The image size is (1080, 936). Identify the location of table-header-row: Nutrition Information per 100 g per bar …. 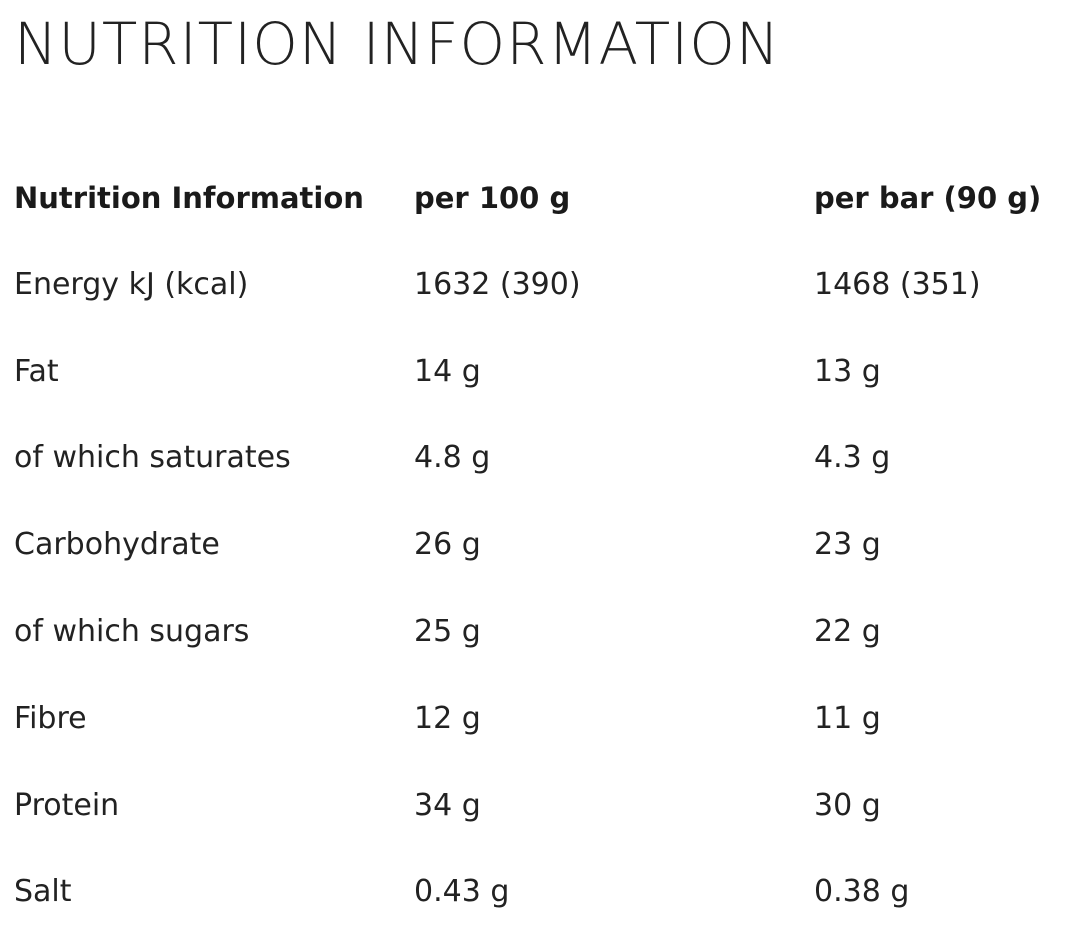
(544, 198).